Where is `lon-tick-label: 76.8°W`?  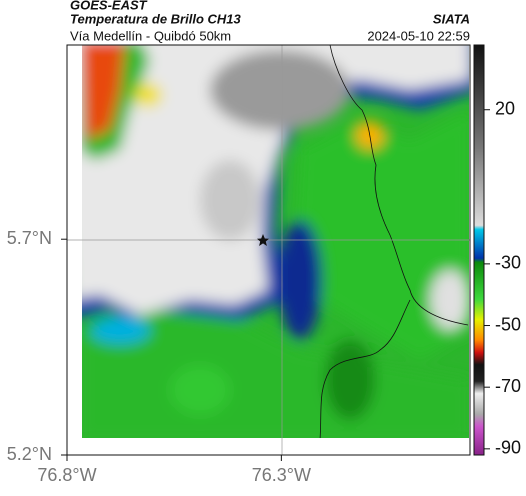
lon-tick-label: 76.8°W is located at coordinates (66, 475).